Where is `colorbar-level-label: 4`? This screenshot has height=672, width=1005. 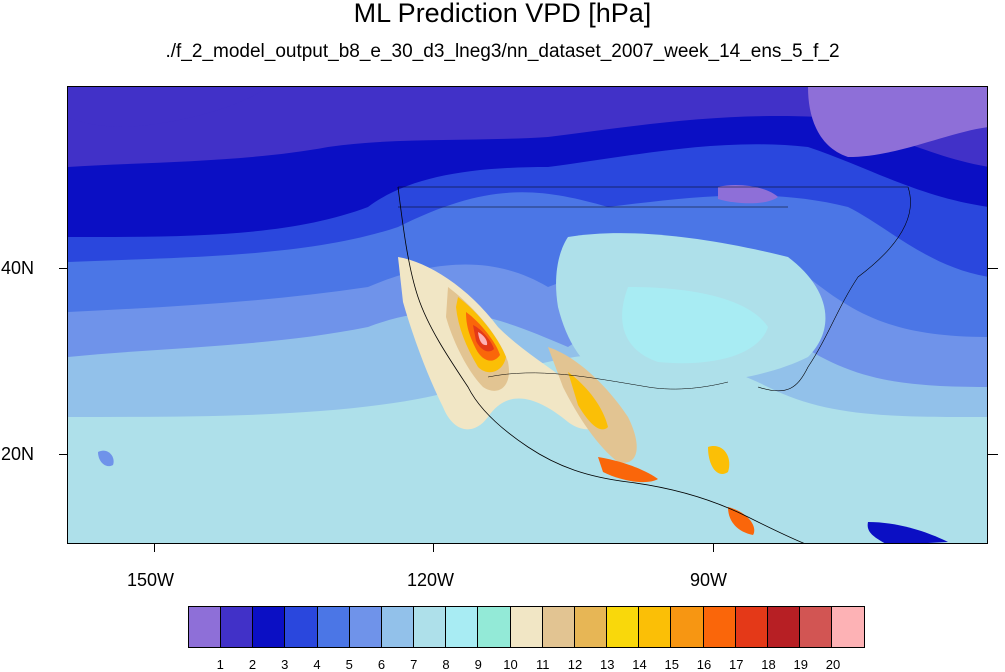
colorbar-level-label: 4 is located at coordinates (317, 664).